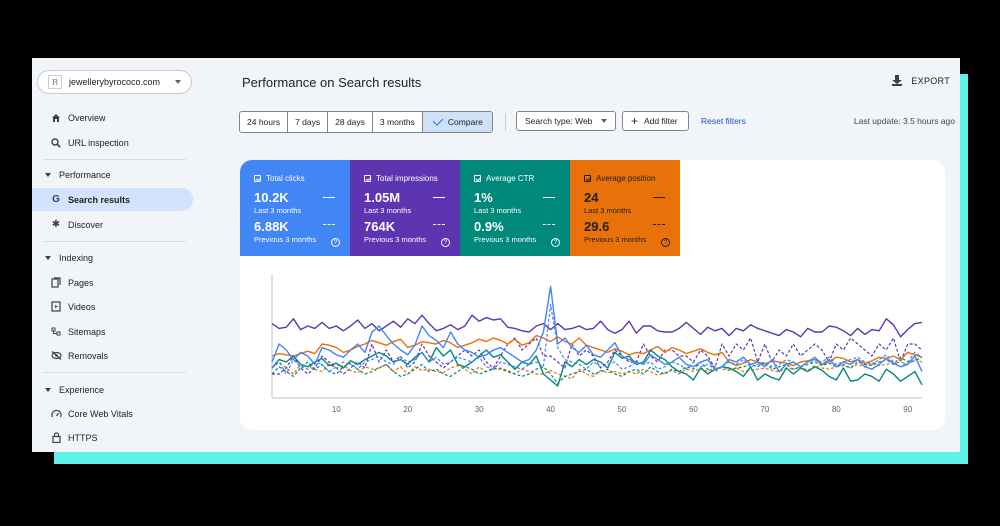  I want to click on export-button: EXPORT, so click(921, 80).